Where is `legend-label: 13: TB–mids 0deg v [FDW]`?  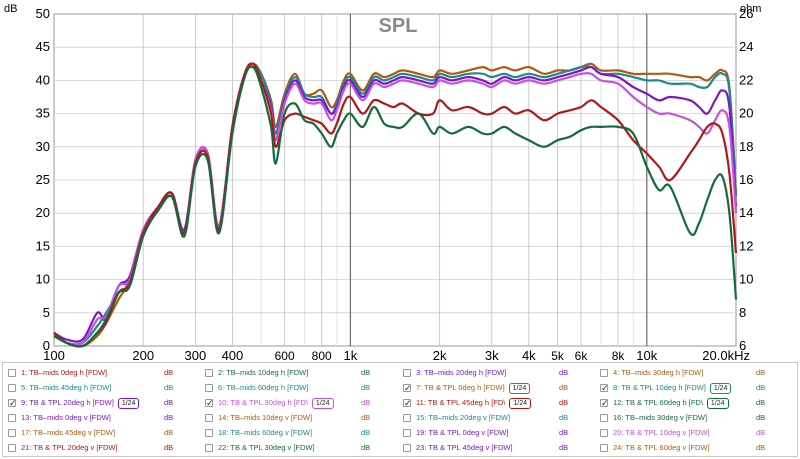 legend-label: 13: TB–mids 0deg v [FDW] is located at coordinates (66, 417).